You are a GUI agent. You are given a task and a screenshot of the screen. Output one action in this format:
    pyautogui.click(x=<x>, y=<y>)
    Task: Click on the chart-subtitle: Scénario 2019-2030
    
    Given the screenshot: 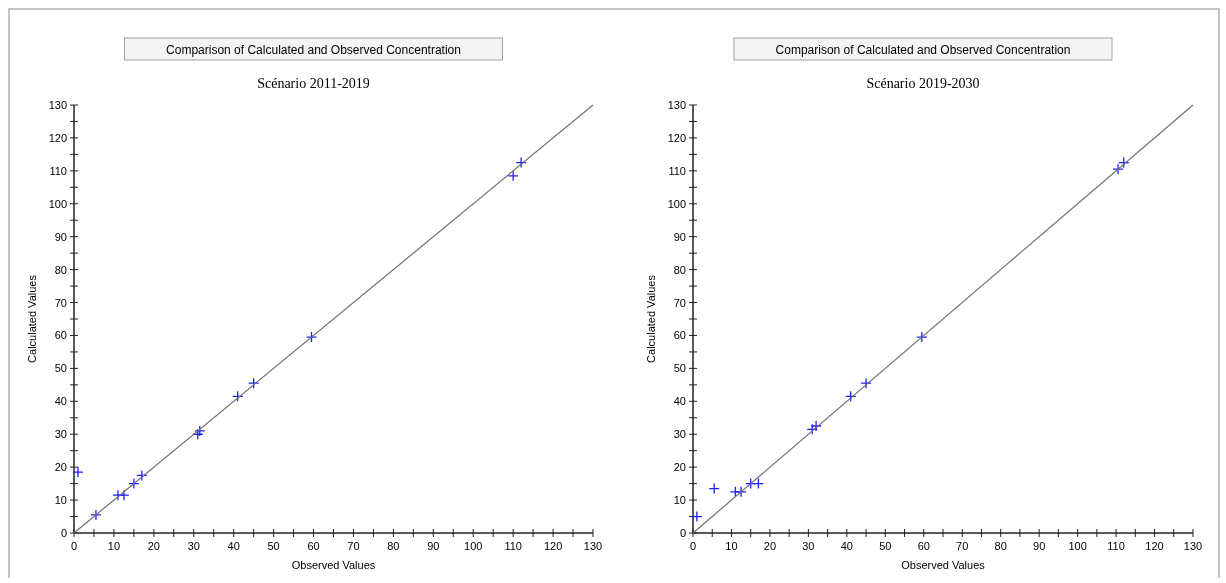 What is the action you would take?
    pyautogui.click(x=923, y=83)
    